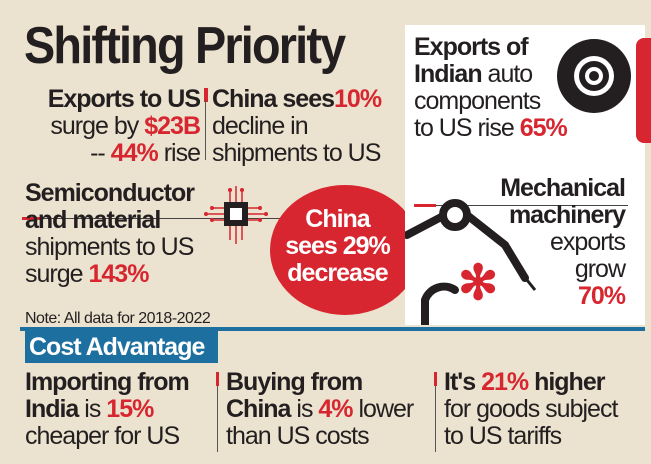 Image resolution: width=651 pixels, height=464 pixels. I want to click on text: Importing from, so click(107, 382).